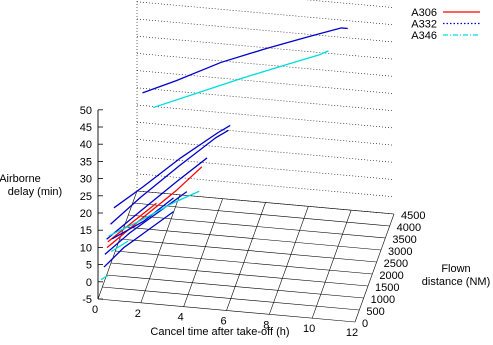 This screenshot has height=345, width=493. What do you see at coordinates (400, 252) in the screenshot?
I see `y-tick-label: 3000` at bounding box center [400, 252].